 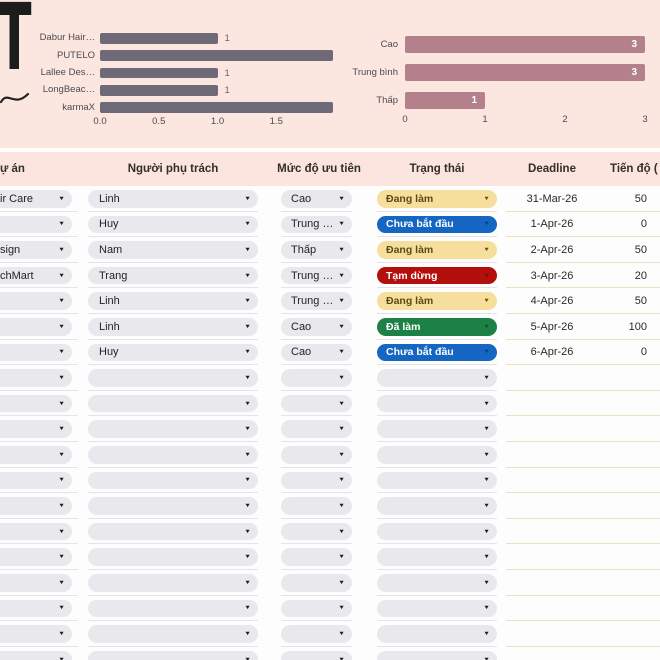 What do you see at coordinates (552, 249) in the screenshot?
I see `deadline-cell: 2-Apr-26` at bounding box center [552, 249].